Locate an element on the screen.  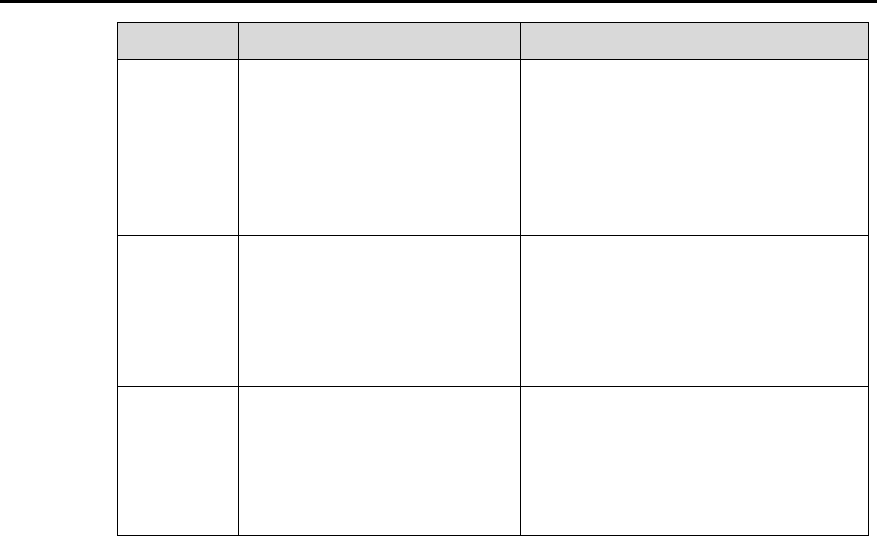
top-horizontal-rule is located at coordinates (438, 1).